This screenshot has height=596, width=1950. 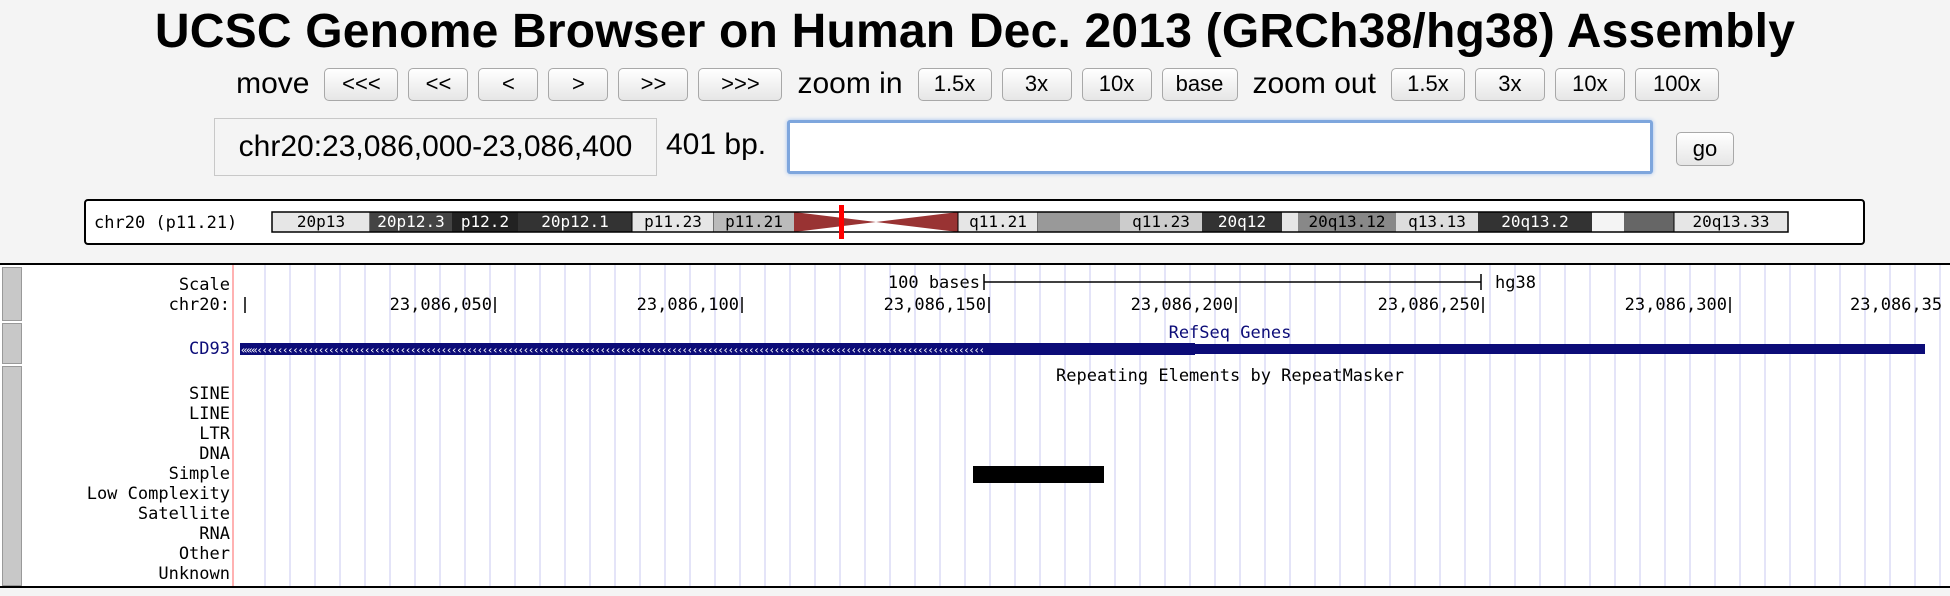 What do you see at coordinates (653, 84) in the screenshot?
I see `move-right-medium-button: >>` at bounding box center [653, 84].